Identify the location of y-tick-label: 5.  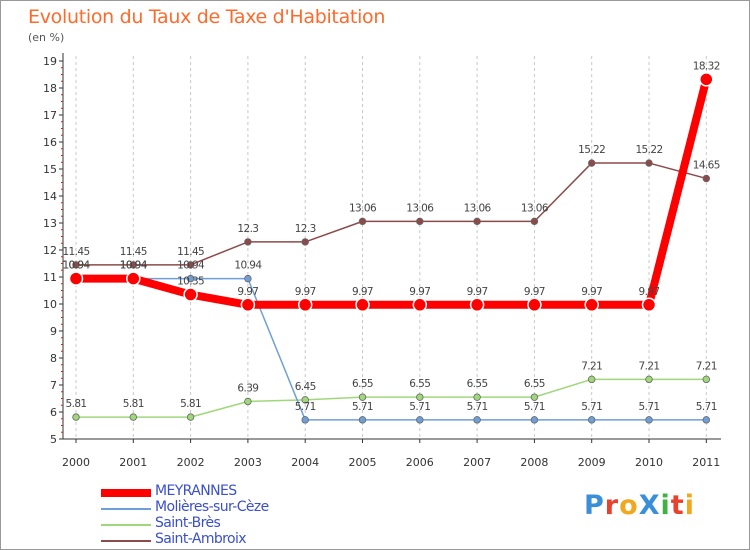
(53, 439).